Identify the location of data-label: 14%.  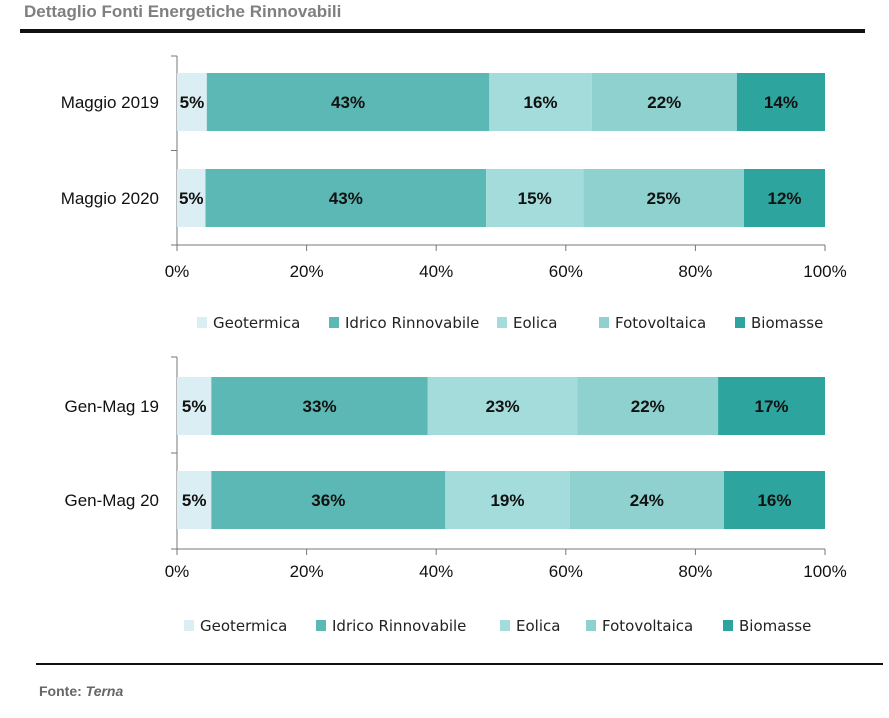
(781, 102).